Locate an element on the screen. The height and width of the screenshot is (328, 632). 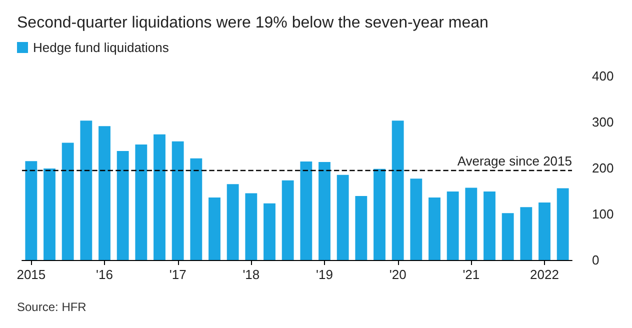
x-tick-label: '18 is located at coordinates (251, 274).